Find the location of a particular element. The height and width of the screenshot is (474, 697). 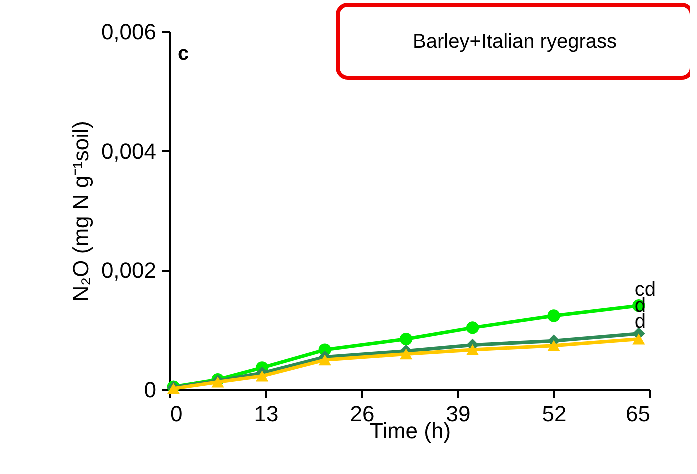

x-tick-label: 0 is located at coordinates (176, 414).